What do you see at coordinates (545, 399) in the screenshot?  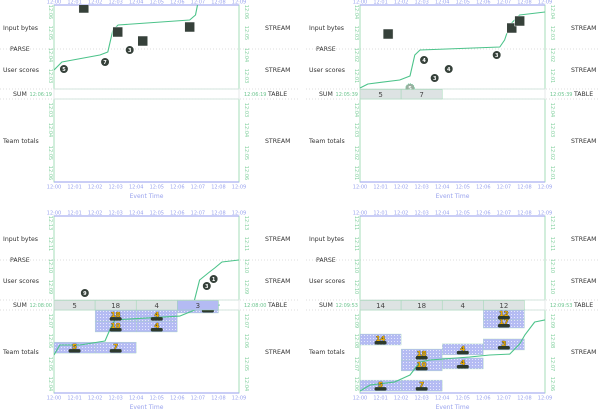 I see `event-tick-bottom: 12:09` at bounding box center [545, 399].